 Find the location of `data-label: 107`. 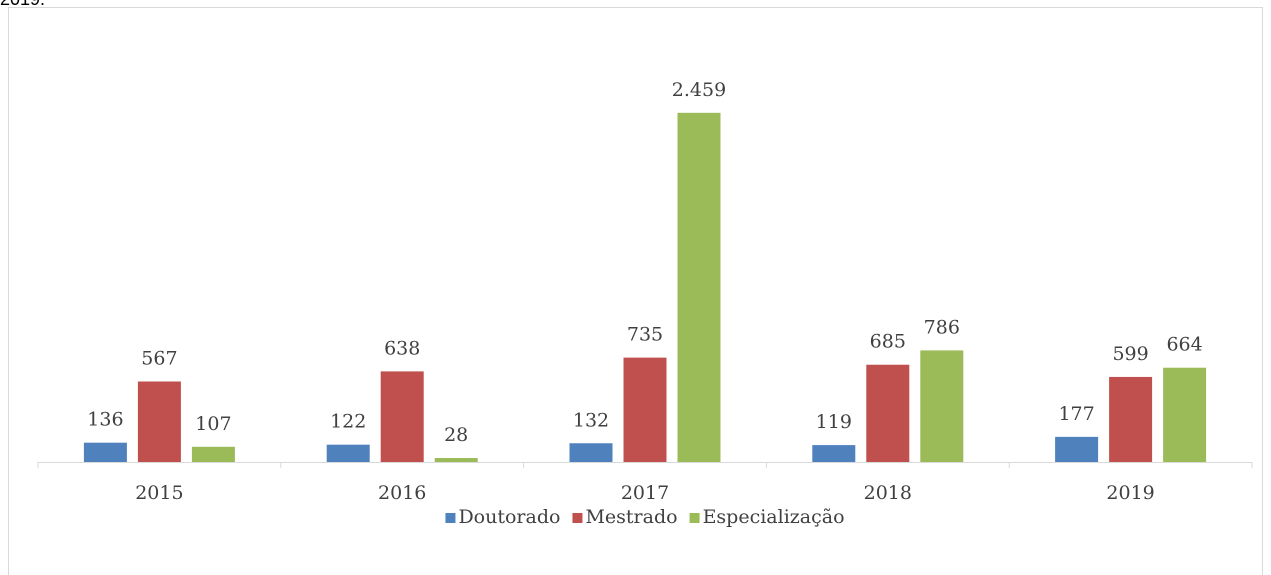

data-label: 107 is located at coordinates (213, 424).